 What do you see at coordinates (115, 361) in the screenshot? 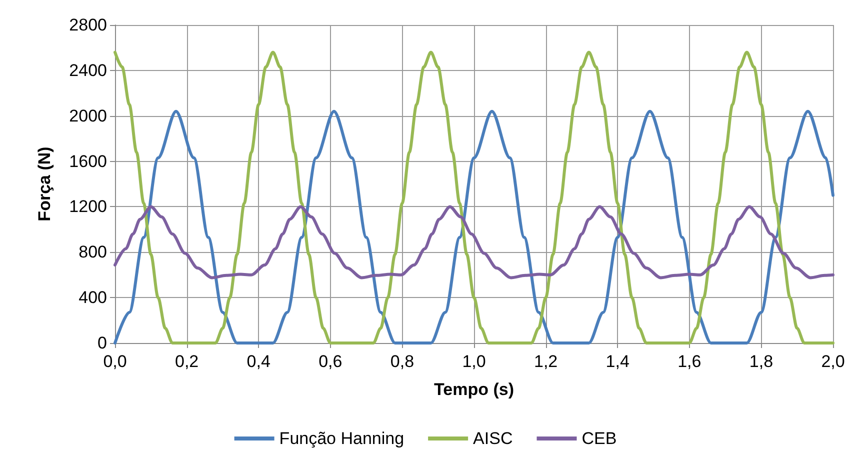
I see `x-tick-label: 0,0` at bounding box center [115, 361].